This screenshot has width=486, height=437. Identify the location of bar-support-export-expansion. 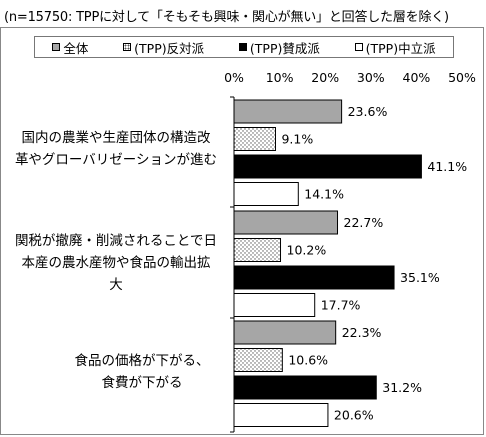
(314, 277).